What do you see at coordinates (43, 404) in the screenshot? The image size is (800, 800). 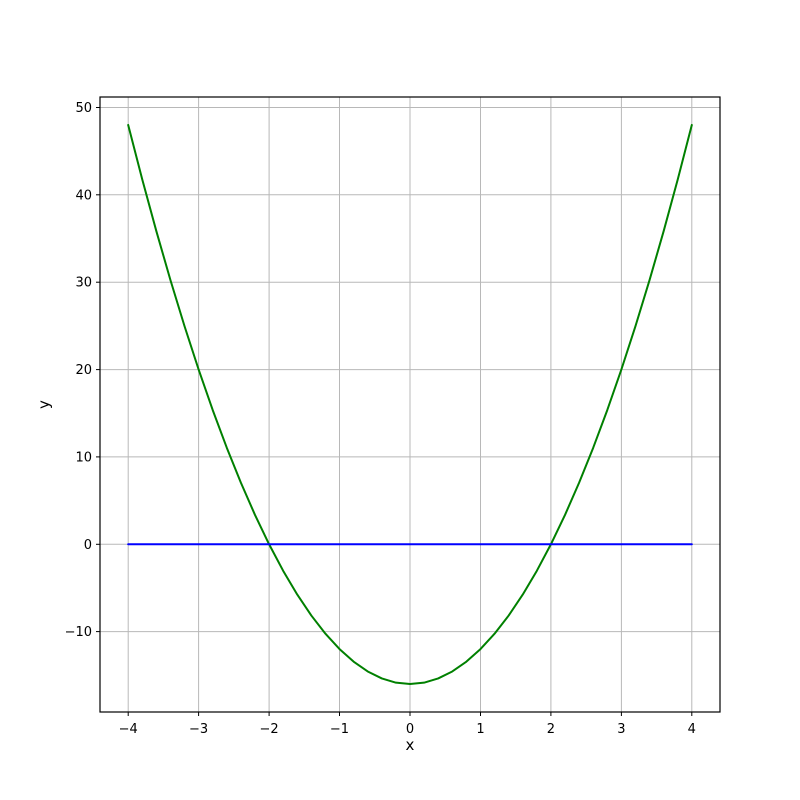 I see `y-axis-label: y` at bounding box center [43, 404].